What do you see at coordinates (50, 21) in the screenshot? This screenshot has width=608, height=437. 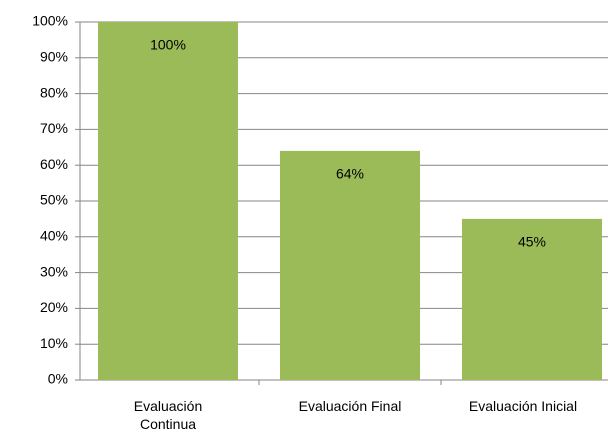 I see `y-tick-label: 100%` at bounding box center [50, 21].